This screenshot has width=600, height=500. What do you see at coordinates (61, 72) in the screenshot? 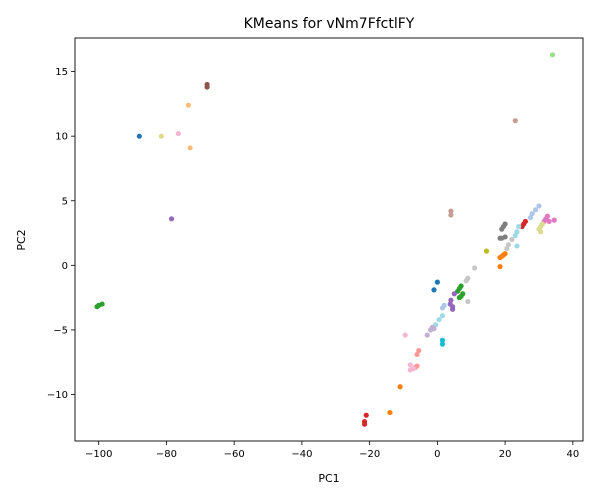
I see `y-tick-label: 15` at bounding box center [61, 72].